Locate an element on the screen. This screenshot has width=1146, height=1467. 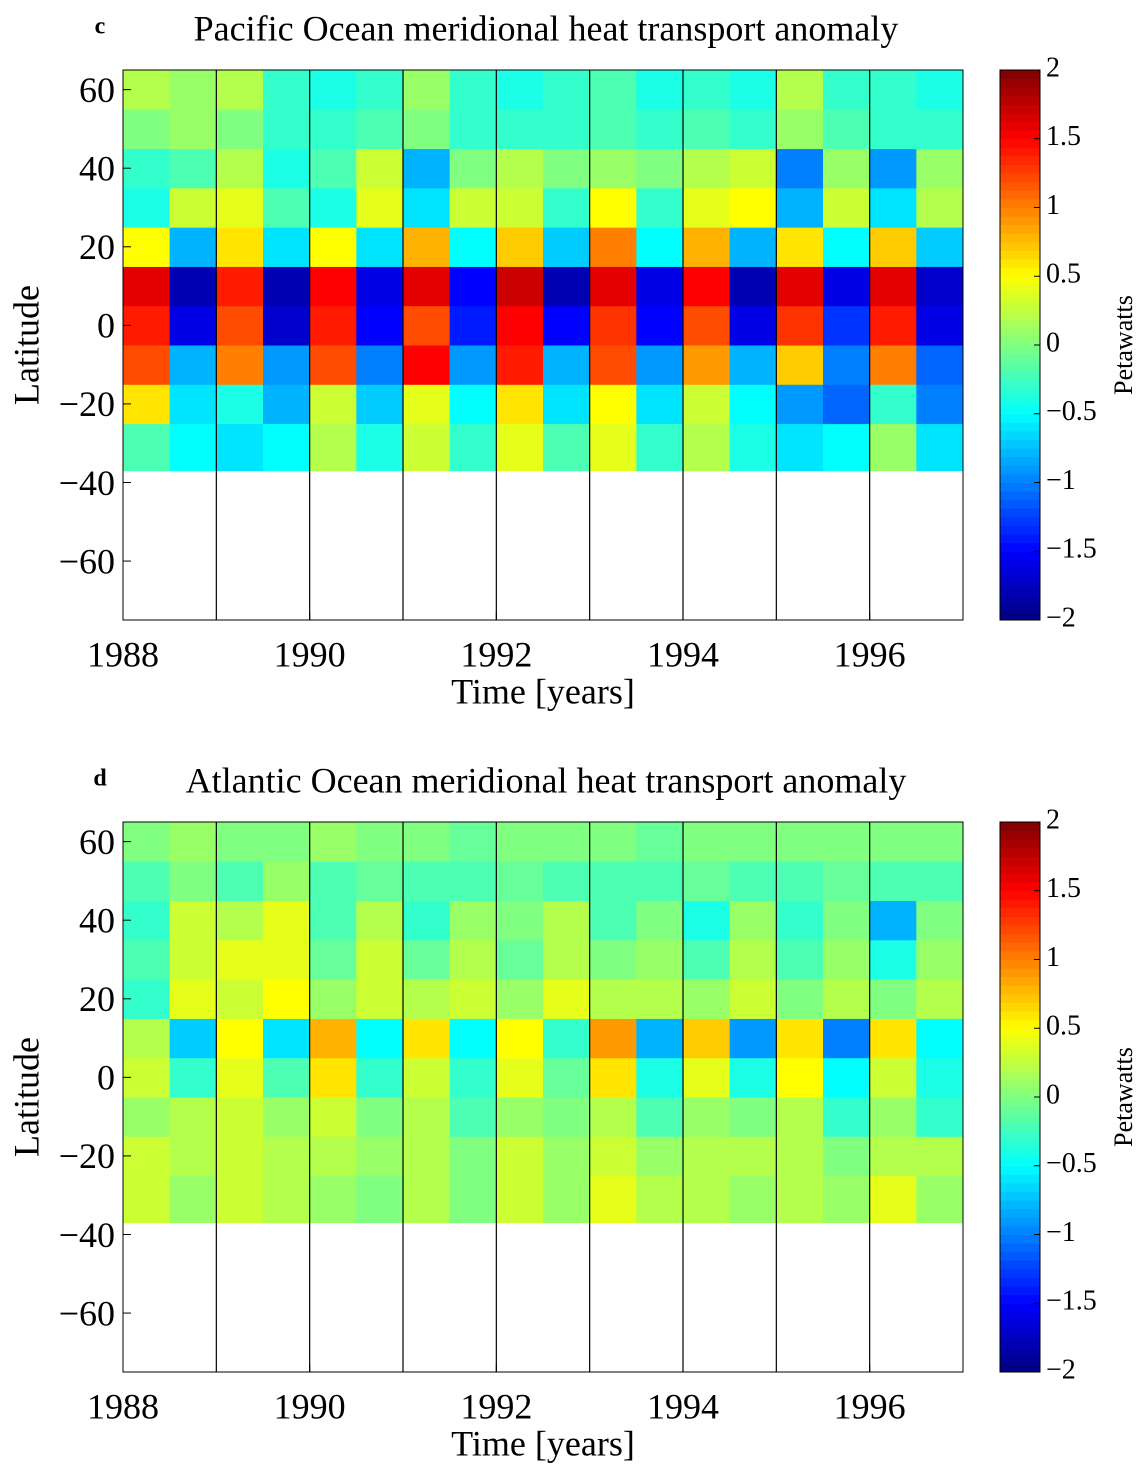
colorbar-tick-label: −2 is located at coordinates (1061, 617).